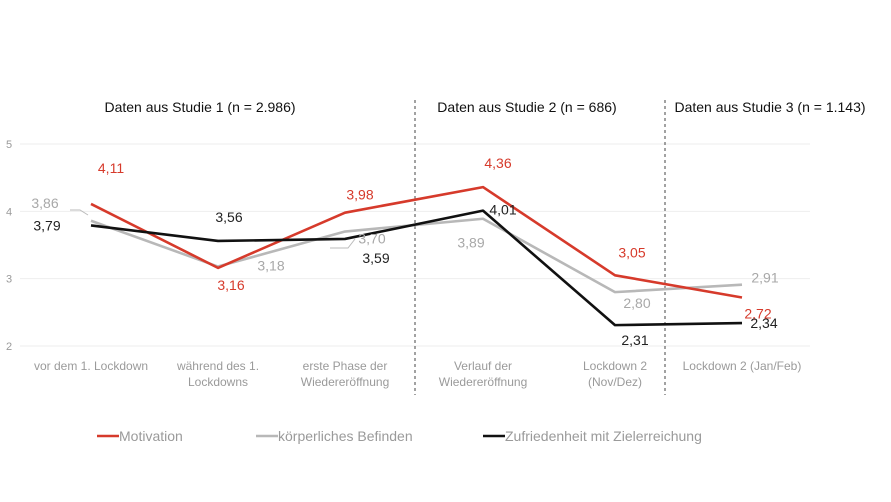 The width and height of the screenshot is (891, 502). Describe the element at coordinates (375, 258) in the screenshot. I see `data-label: 3,59` at that location.